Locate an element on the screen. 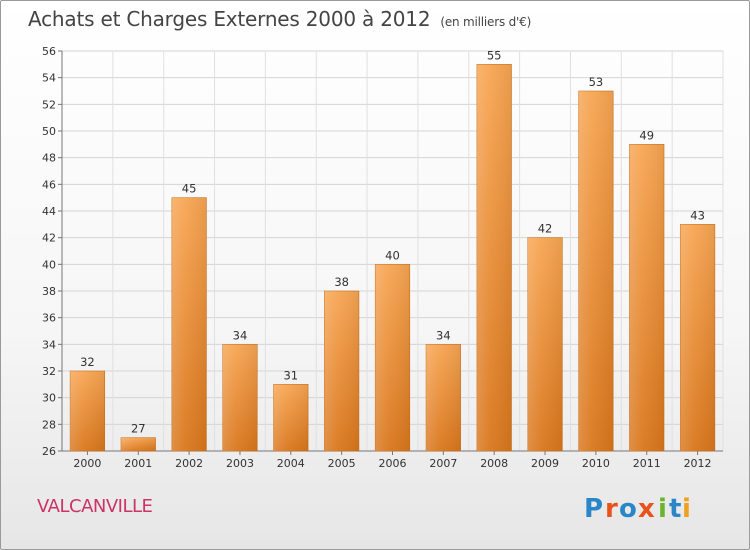  value-label-2002: 45 is located at coordinates (189, 189).